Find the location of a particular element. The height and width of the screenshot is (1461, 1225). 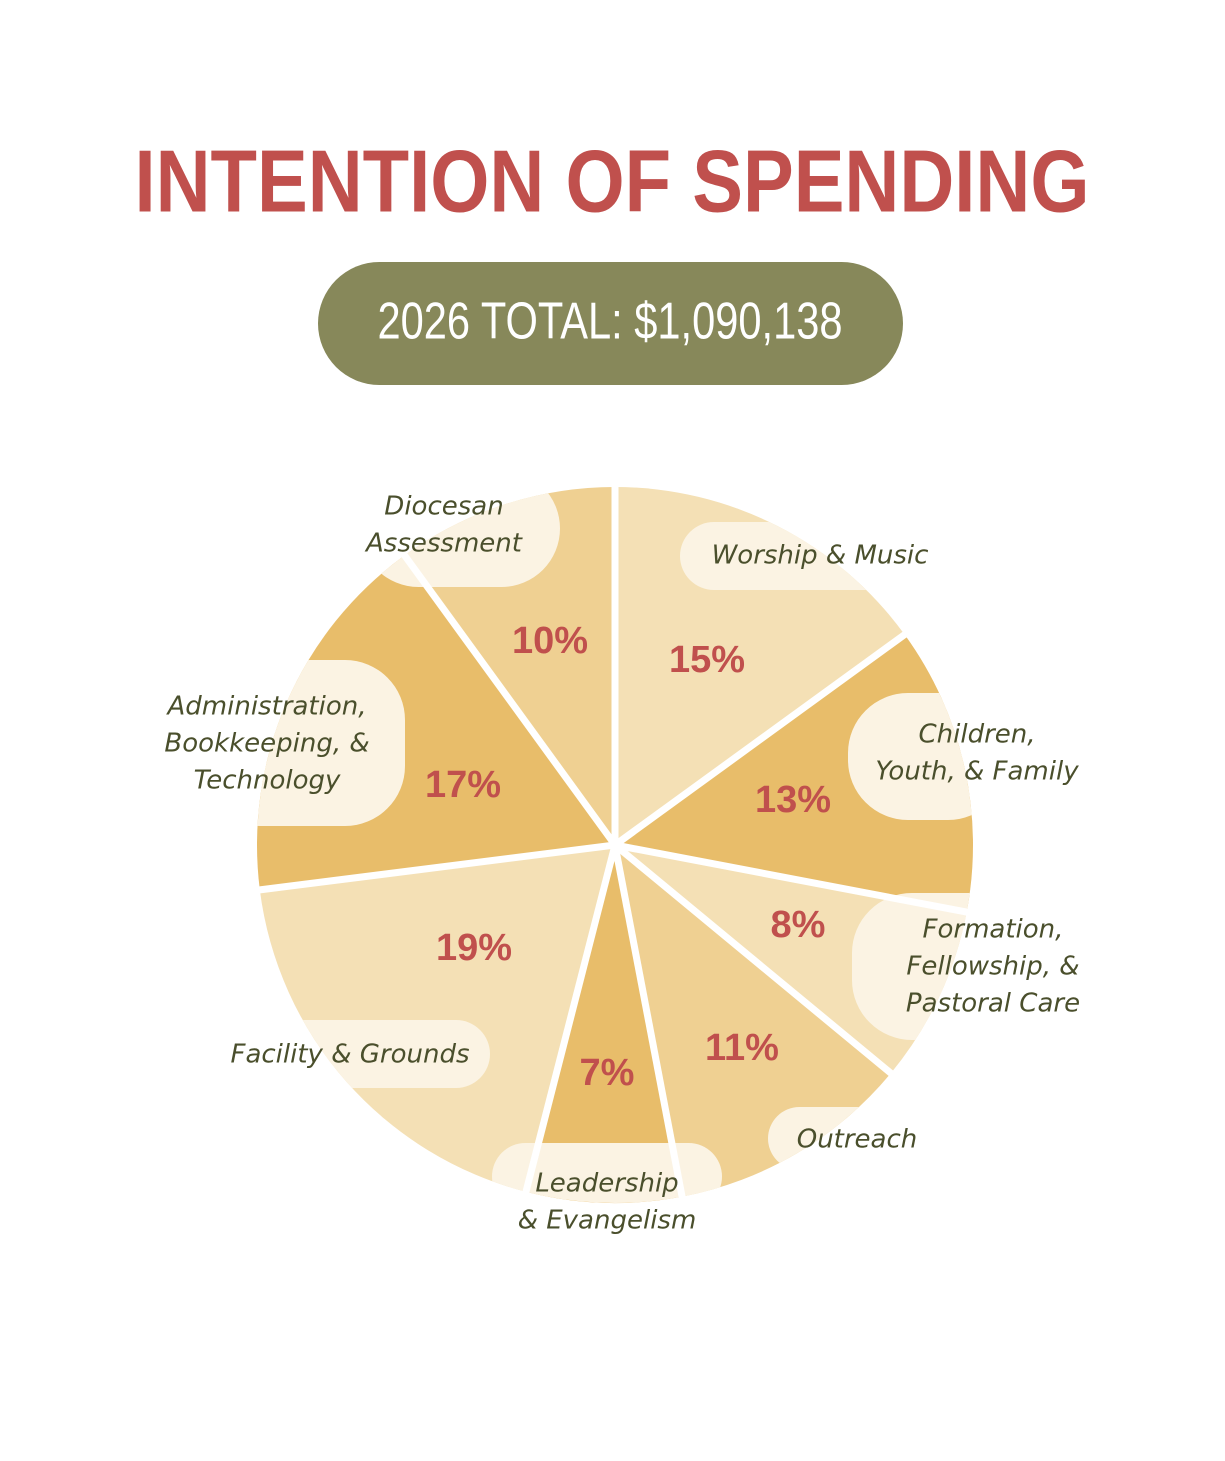

category-label: Pastoral Care is located at coordinates (993, 1004).